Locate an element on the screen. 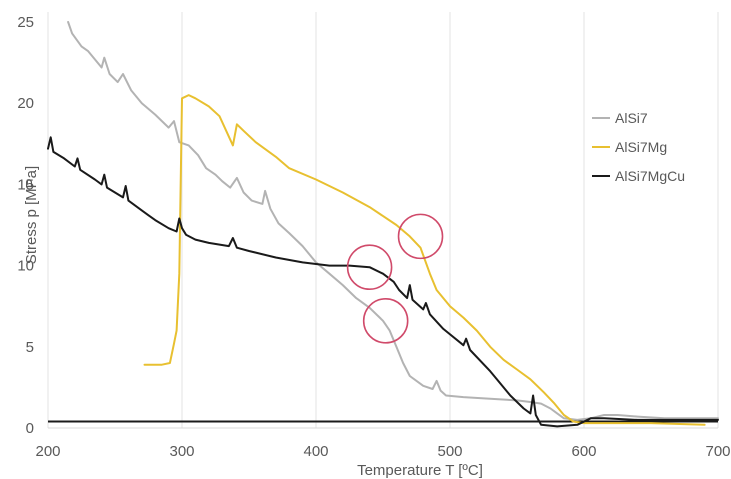  y-tick-label: 15 is located at coordinates (25, 184).